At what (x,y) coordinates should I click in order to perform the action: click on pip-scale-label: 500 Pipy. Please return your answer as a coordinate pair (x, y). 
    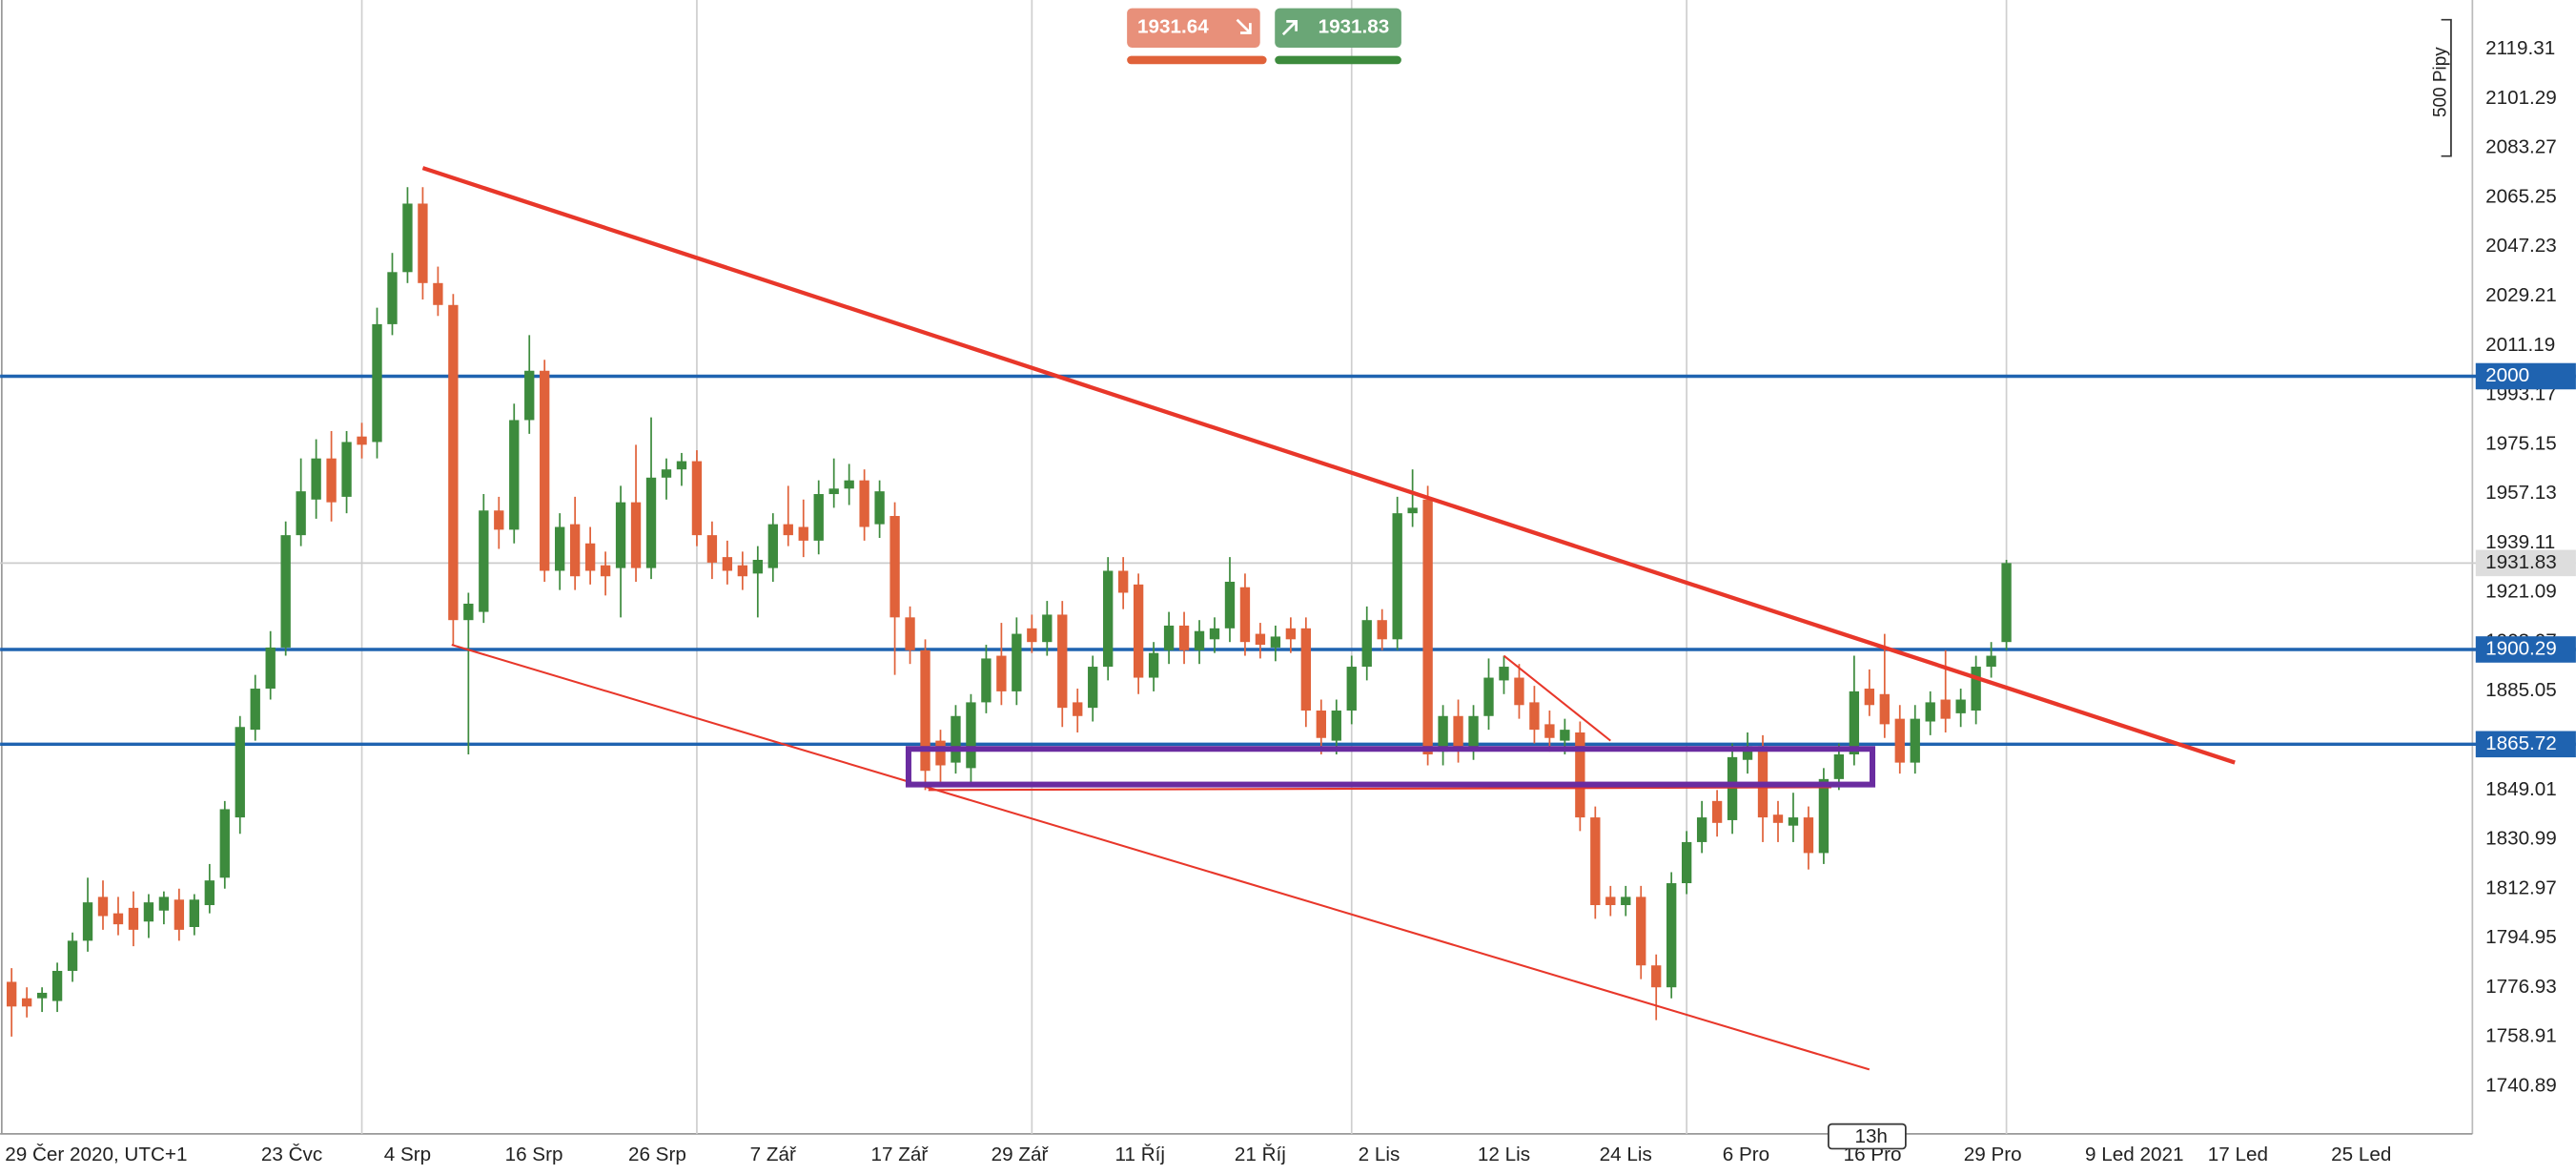
    Looking at the image, I should click on (2441, 82).